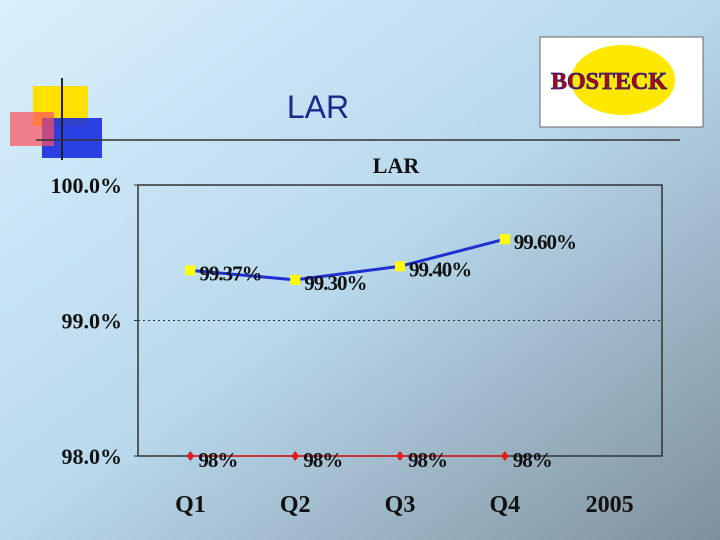 Image resolution: width=720 pixels, height=540 pixels. Describe the element at coordinates (609, 82) in the screenshot. I see `logo-text: BOSTECK` at that location.